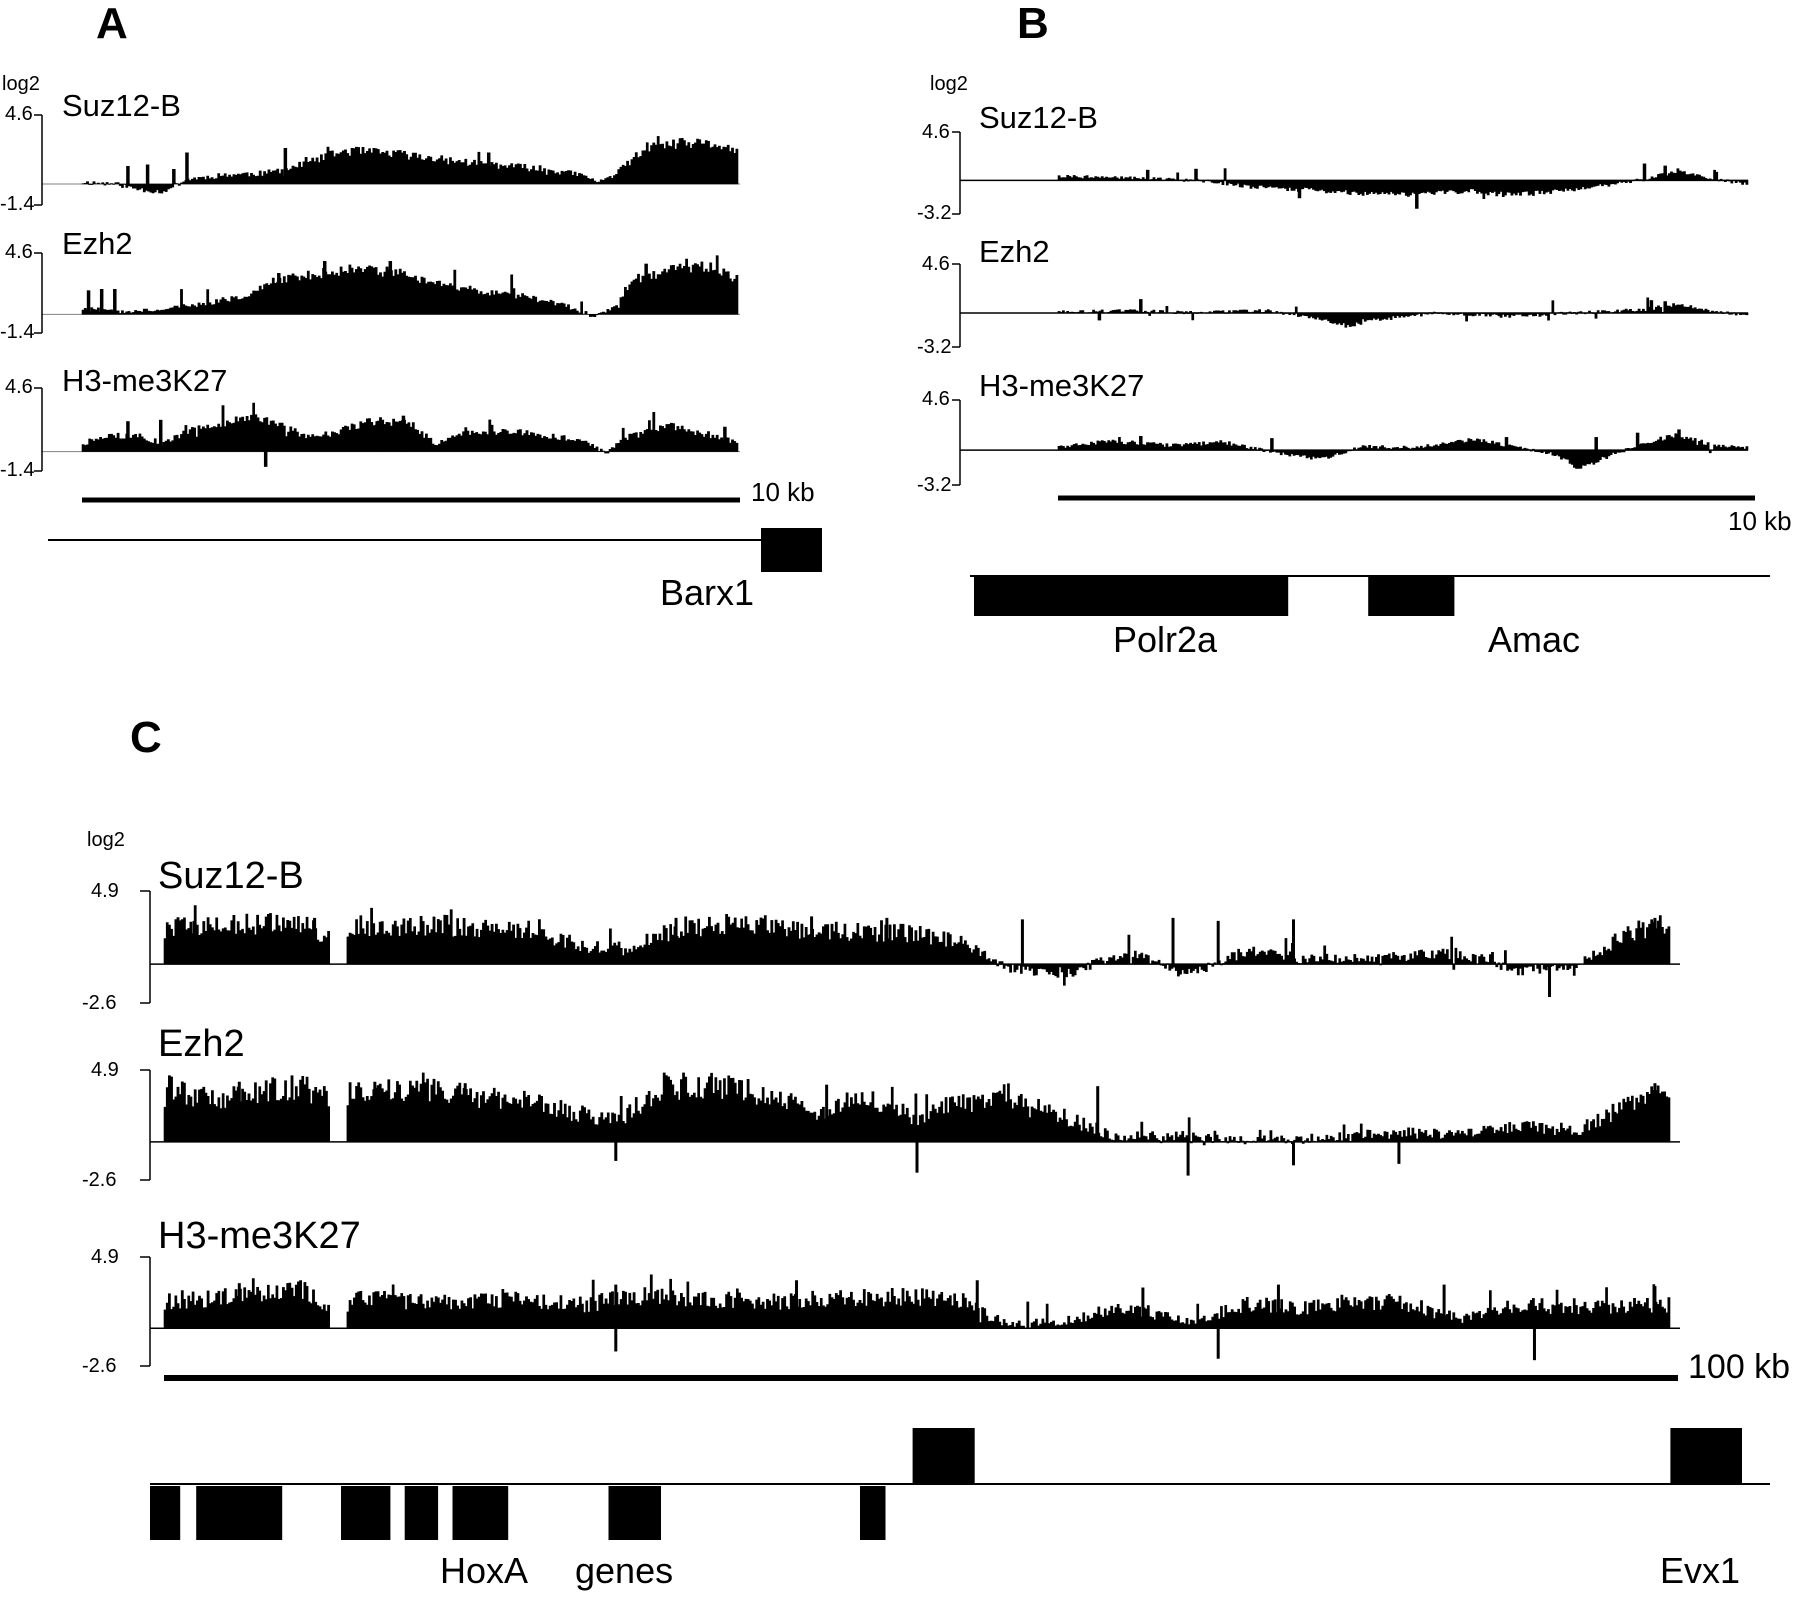 The image size is (1800, 1597). Describe the element at coordinates (707, 592) in the screenshot. I see `panel-a-gene-label-barx1: Barx1` at that location.